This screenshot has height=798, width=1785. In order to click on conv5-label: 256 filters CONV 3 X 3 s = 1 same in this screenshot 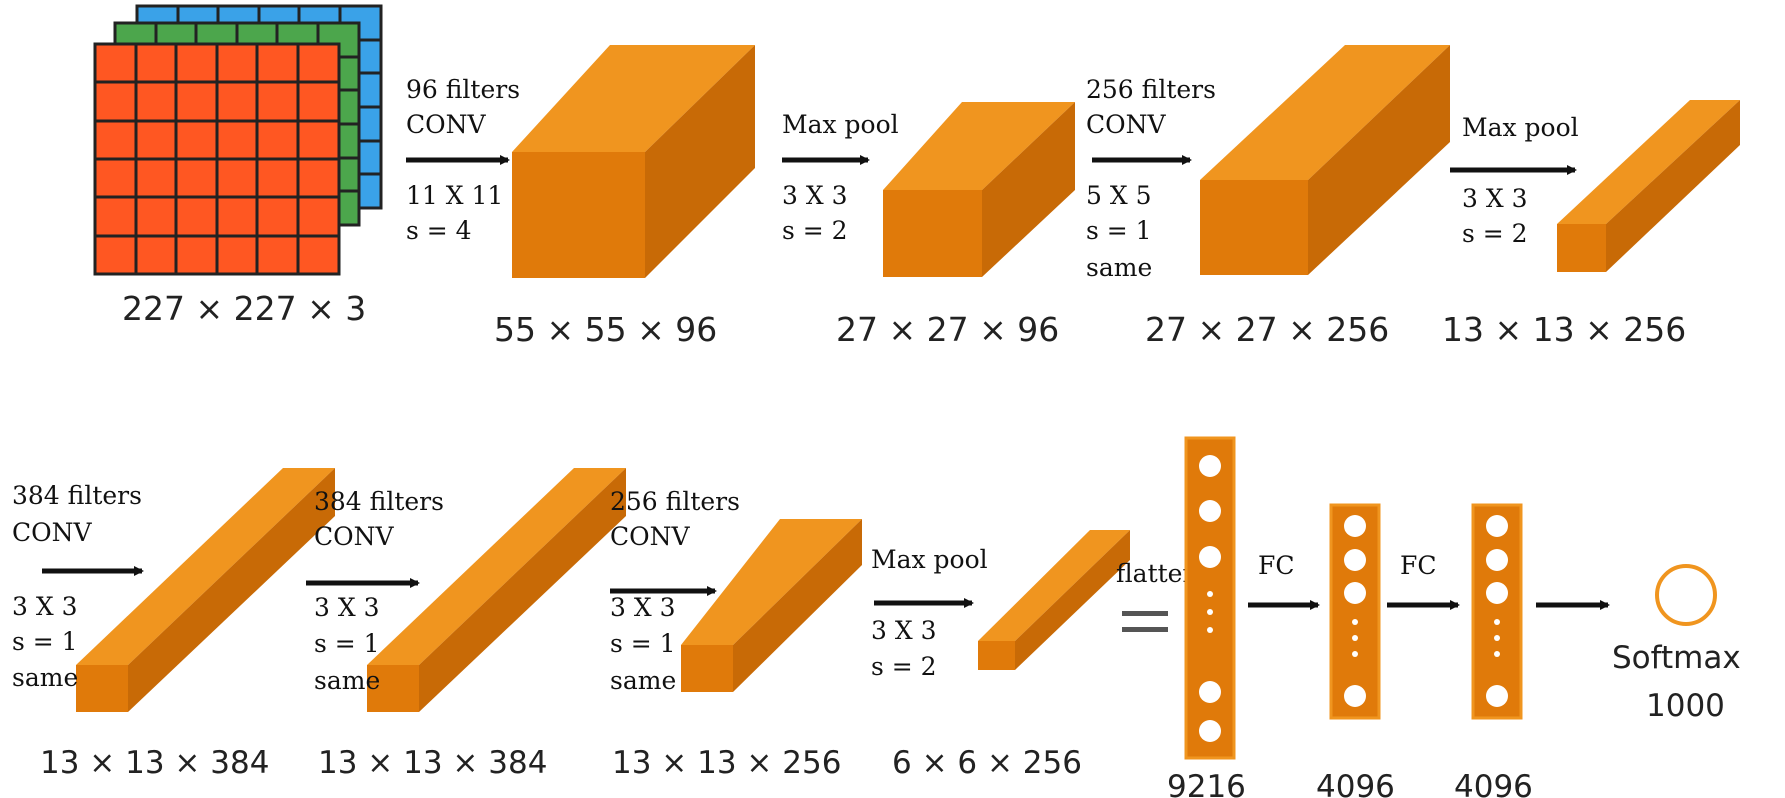, I will do `click(675, 591)`.